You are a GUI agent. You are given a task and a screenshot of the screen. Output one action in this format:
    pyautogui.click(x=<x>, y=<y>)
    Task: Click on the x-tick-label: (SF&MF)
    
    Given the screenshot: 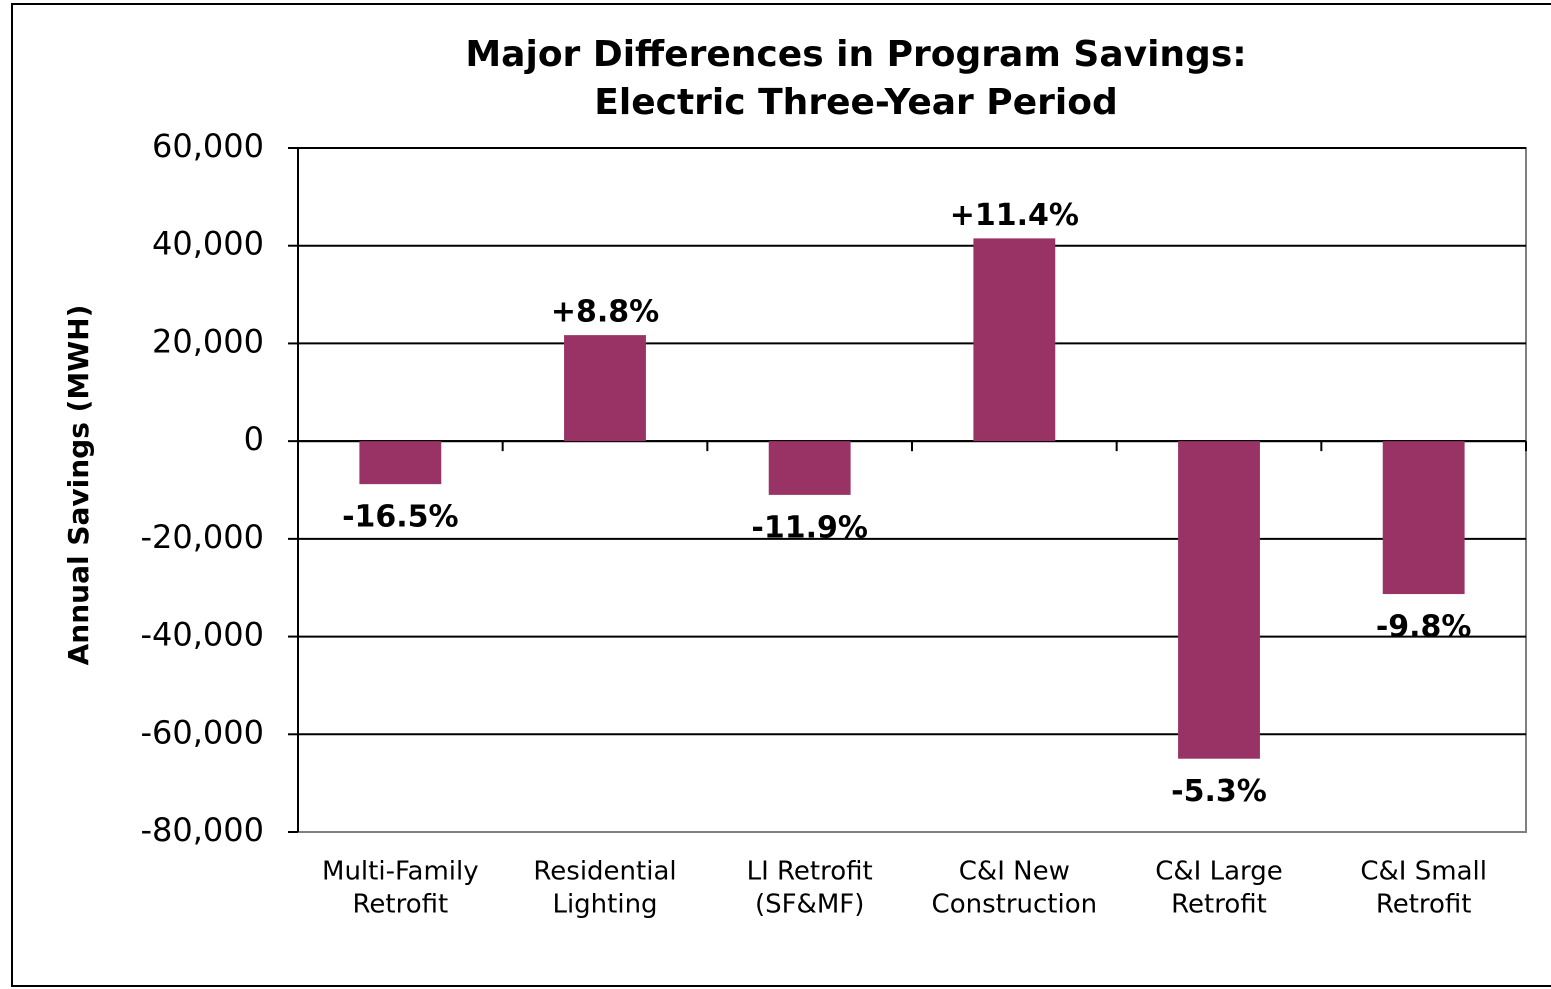 What is the action you would take?
    pyautogui.click(x=809, y=905)
    